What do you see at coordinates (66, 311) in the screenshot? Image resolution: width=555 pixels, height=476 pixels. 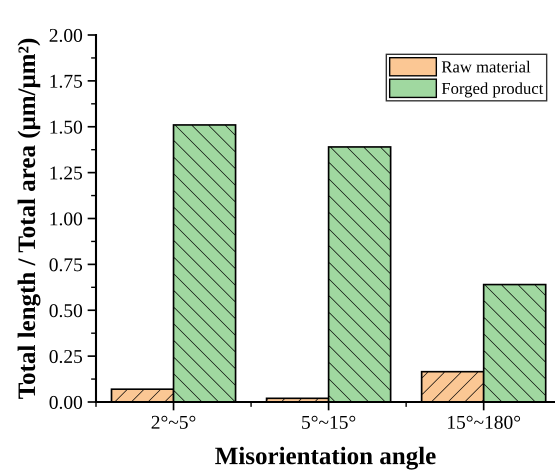 I see `y-tick-label: 0.50` at bounding box center [66, 311].